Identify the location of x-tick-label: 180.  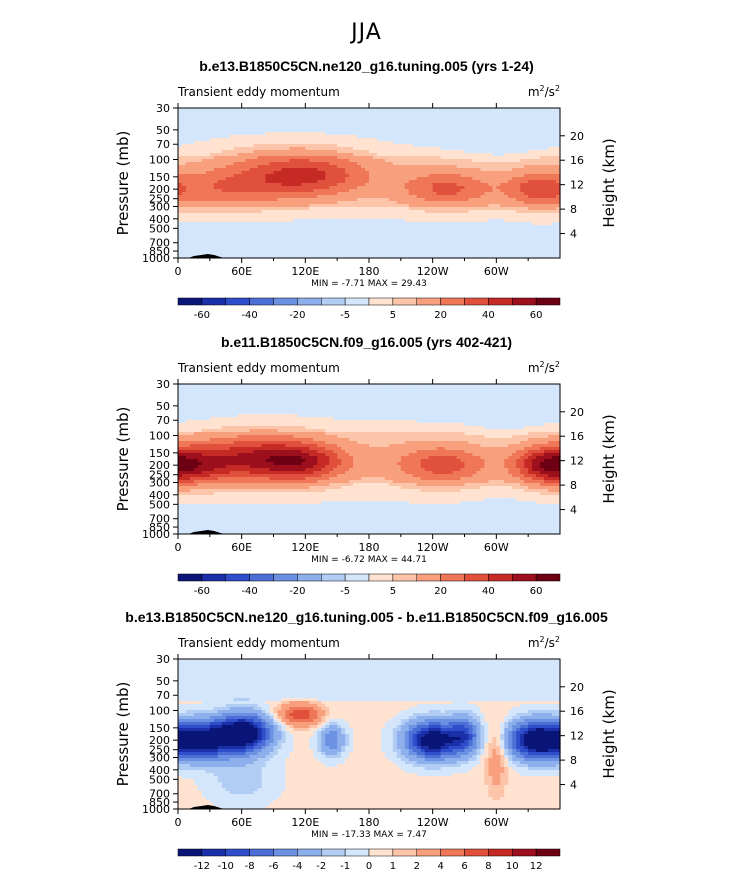
(369, 271).